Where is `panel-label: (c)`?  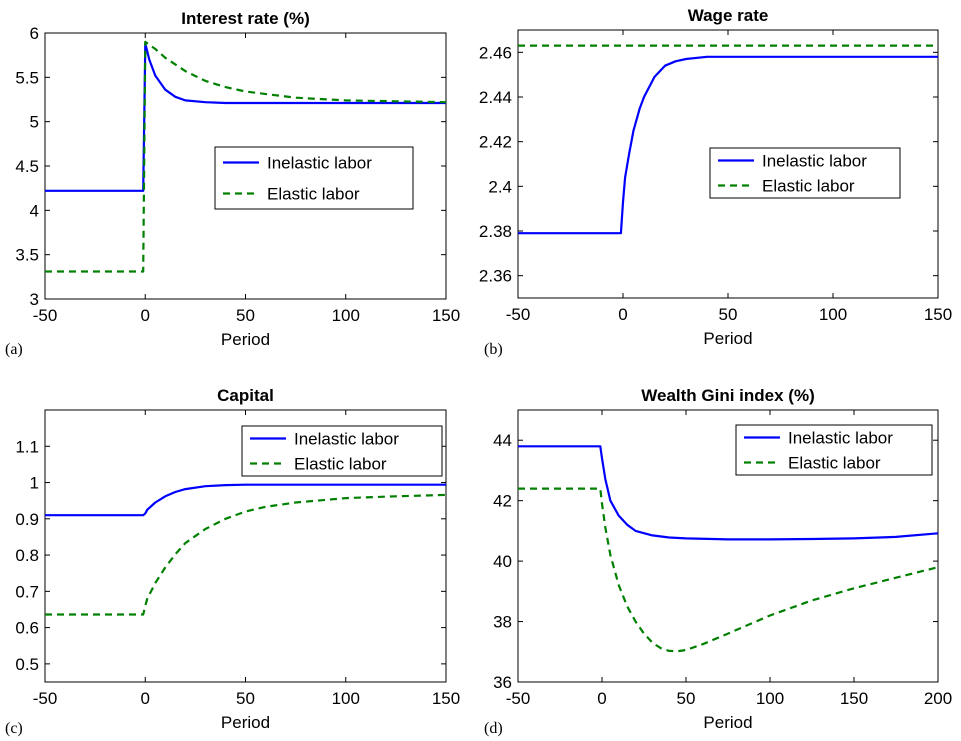 panel-label: (c) is located at coordinates (14, 728).